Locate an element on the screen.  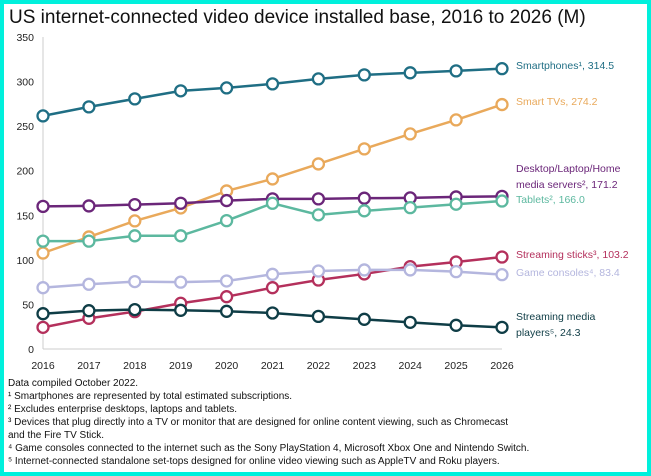
series-label: media servers², 171.2 is located at coordinates (567, 185).